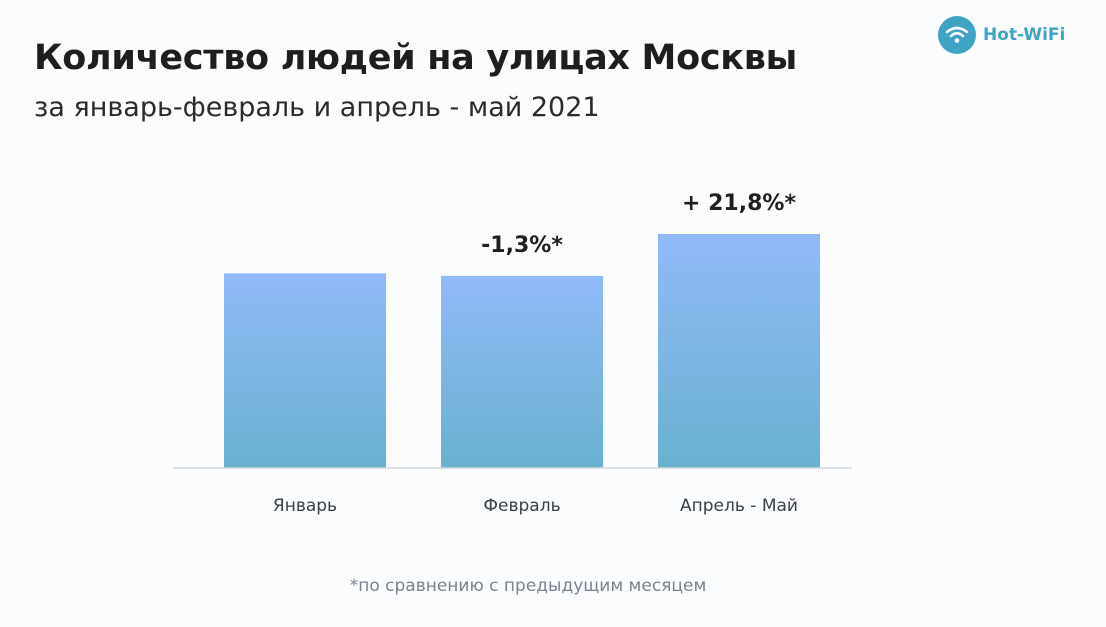 The image size is (1106, 627). What do you see at coordinates (305, 506) in the screenshot?
I see `x-tick-label: Январь` at bounding box center [305, 506].